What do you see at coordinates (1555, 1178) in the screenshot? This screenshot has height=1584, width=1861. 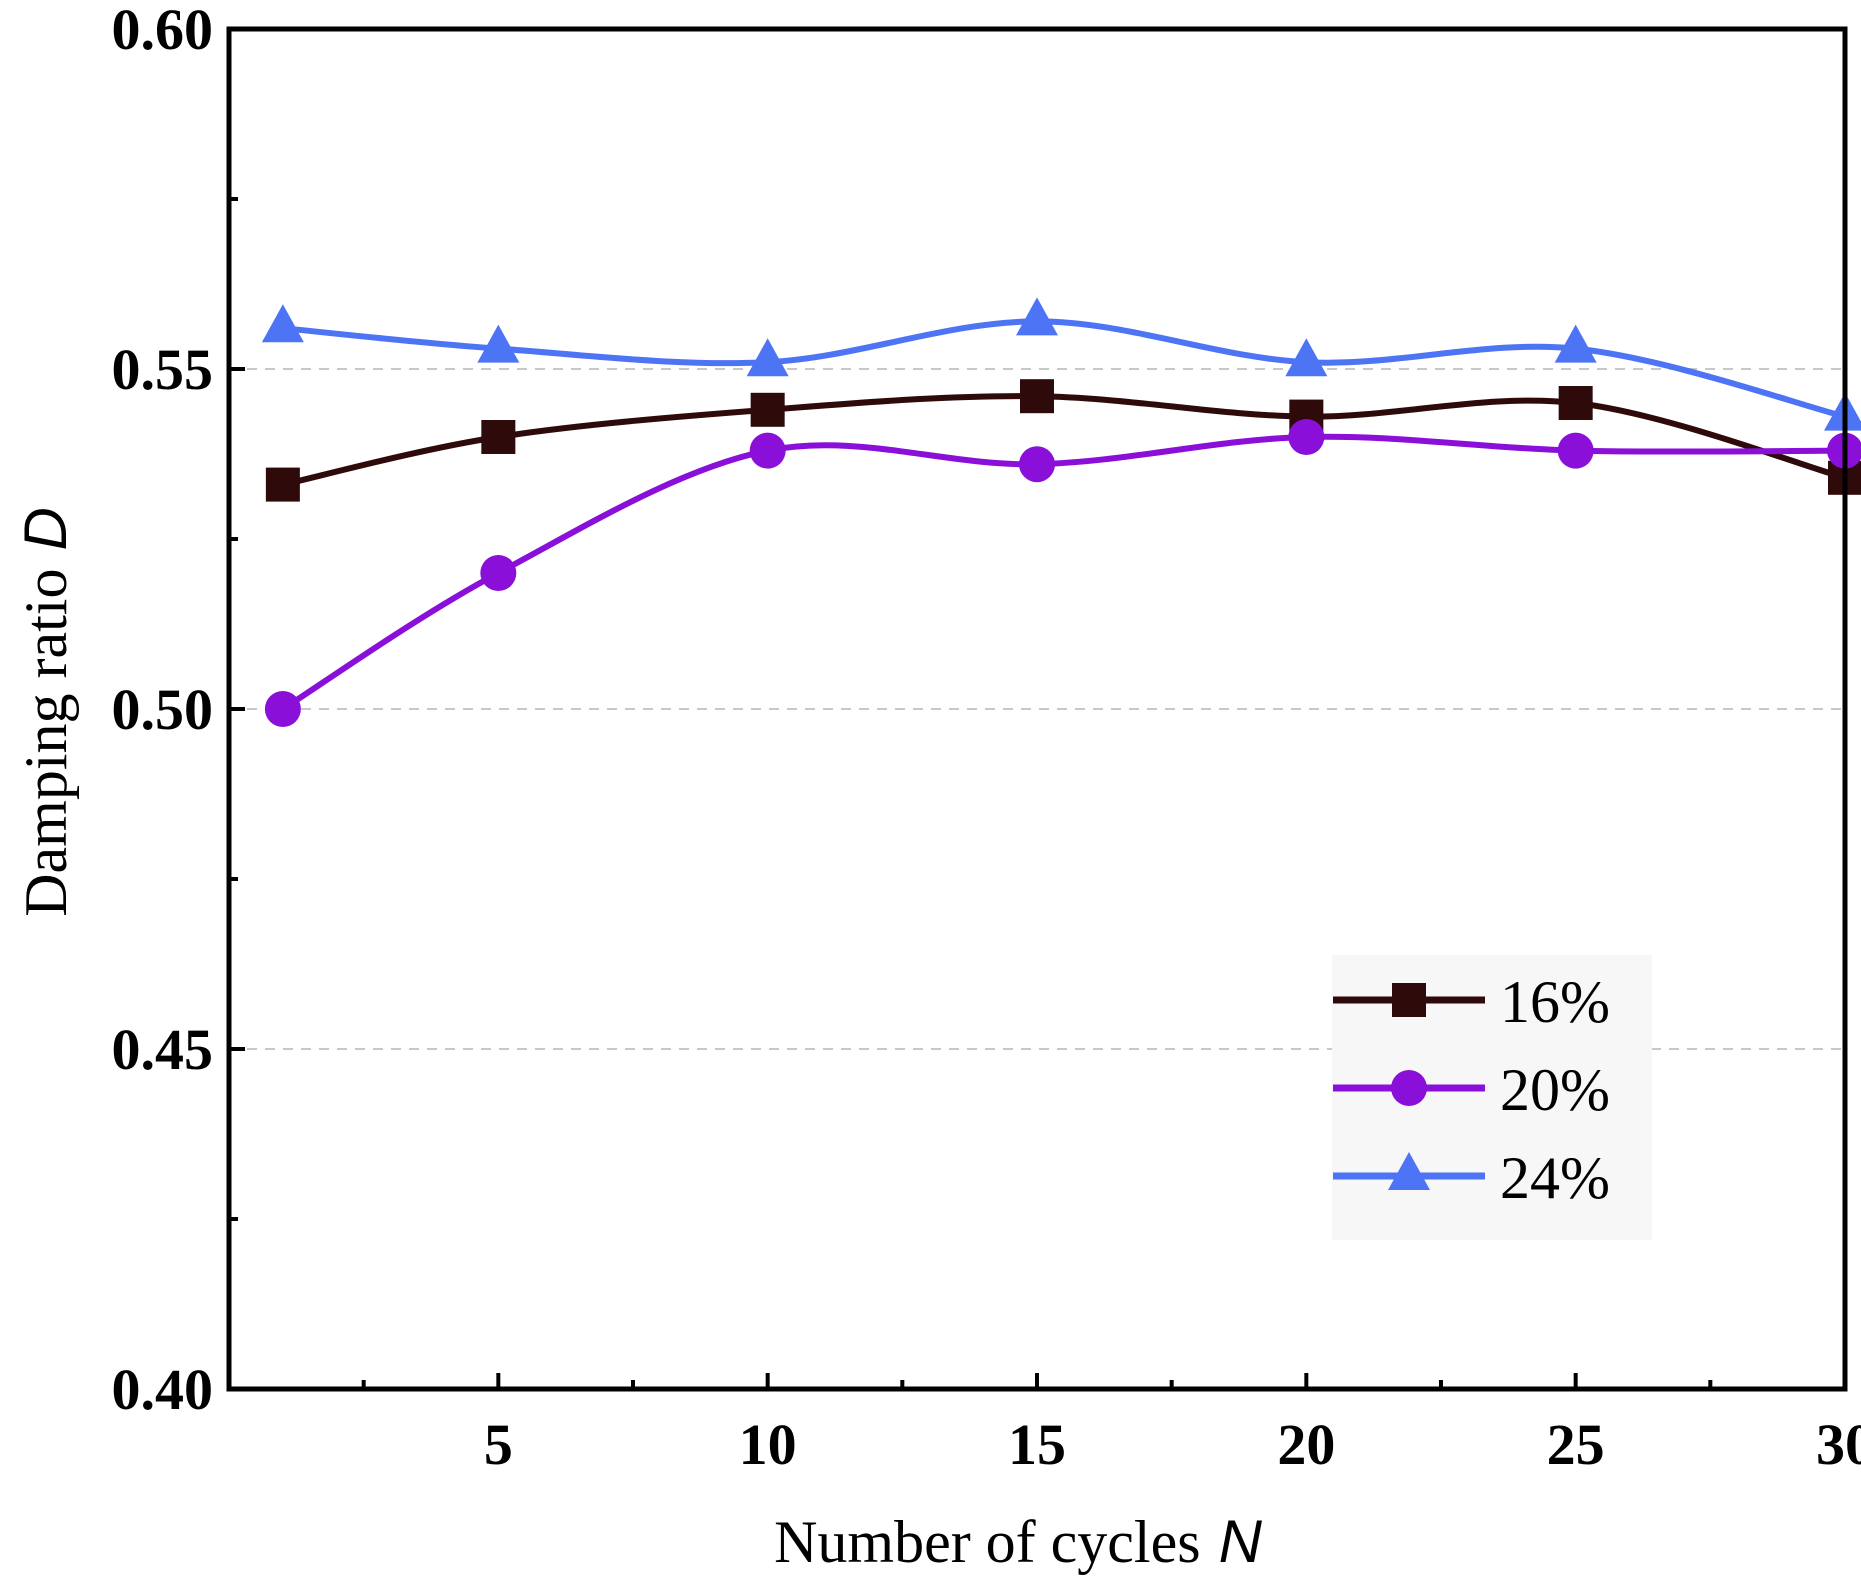 I see `legend-label: 24%` at bounding box center [1555, 1178].